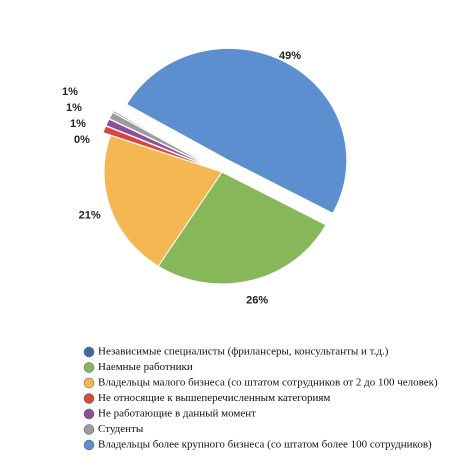  What do you see at coordinates (90, 215) in the screenshot?
I see `value-label: 21%` at bounding box center [90, 215].